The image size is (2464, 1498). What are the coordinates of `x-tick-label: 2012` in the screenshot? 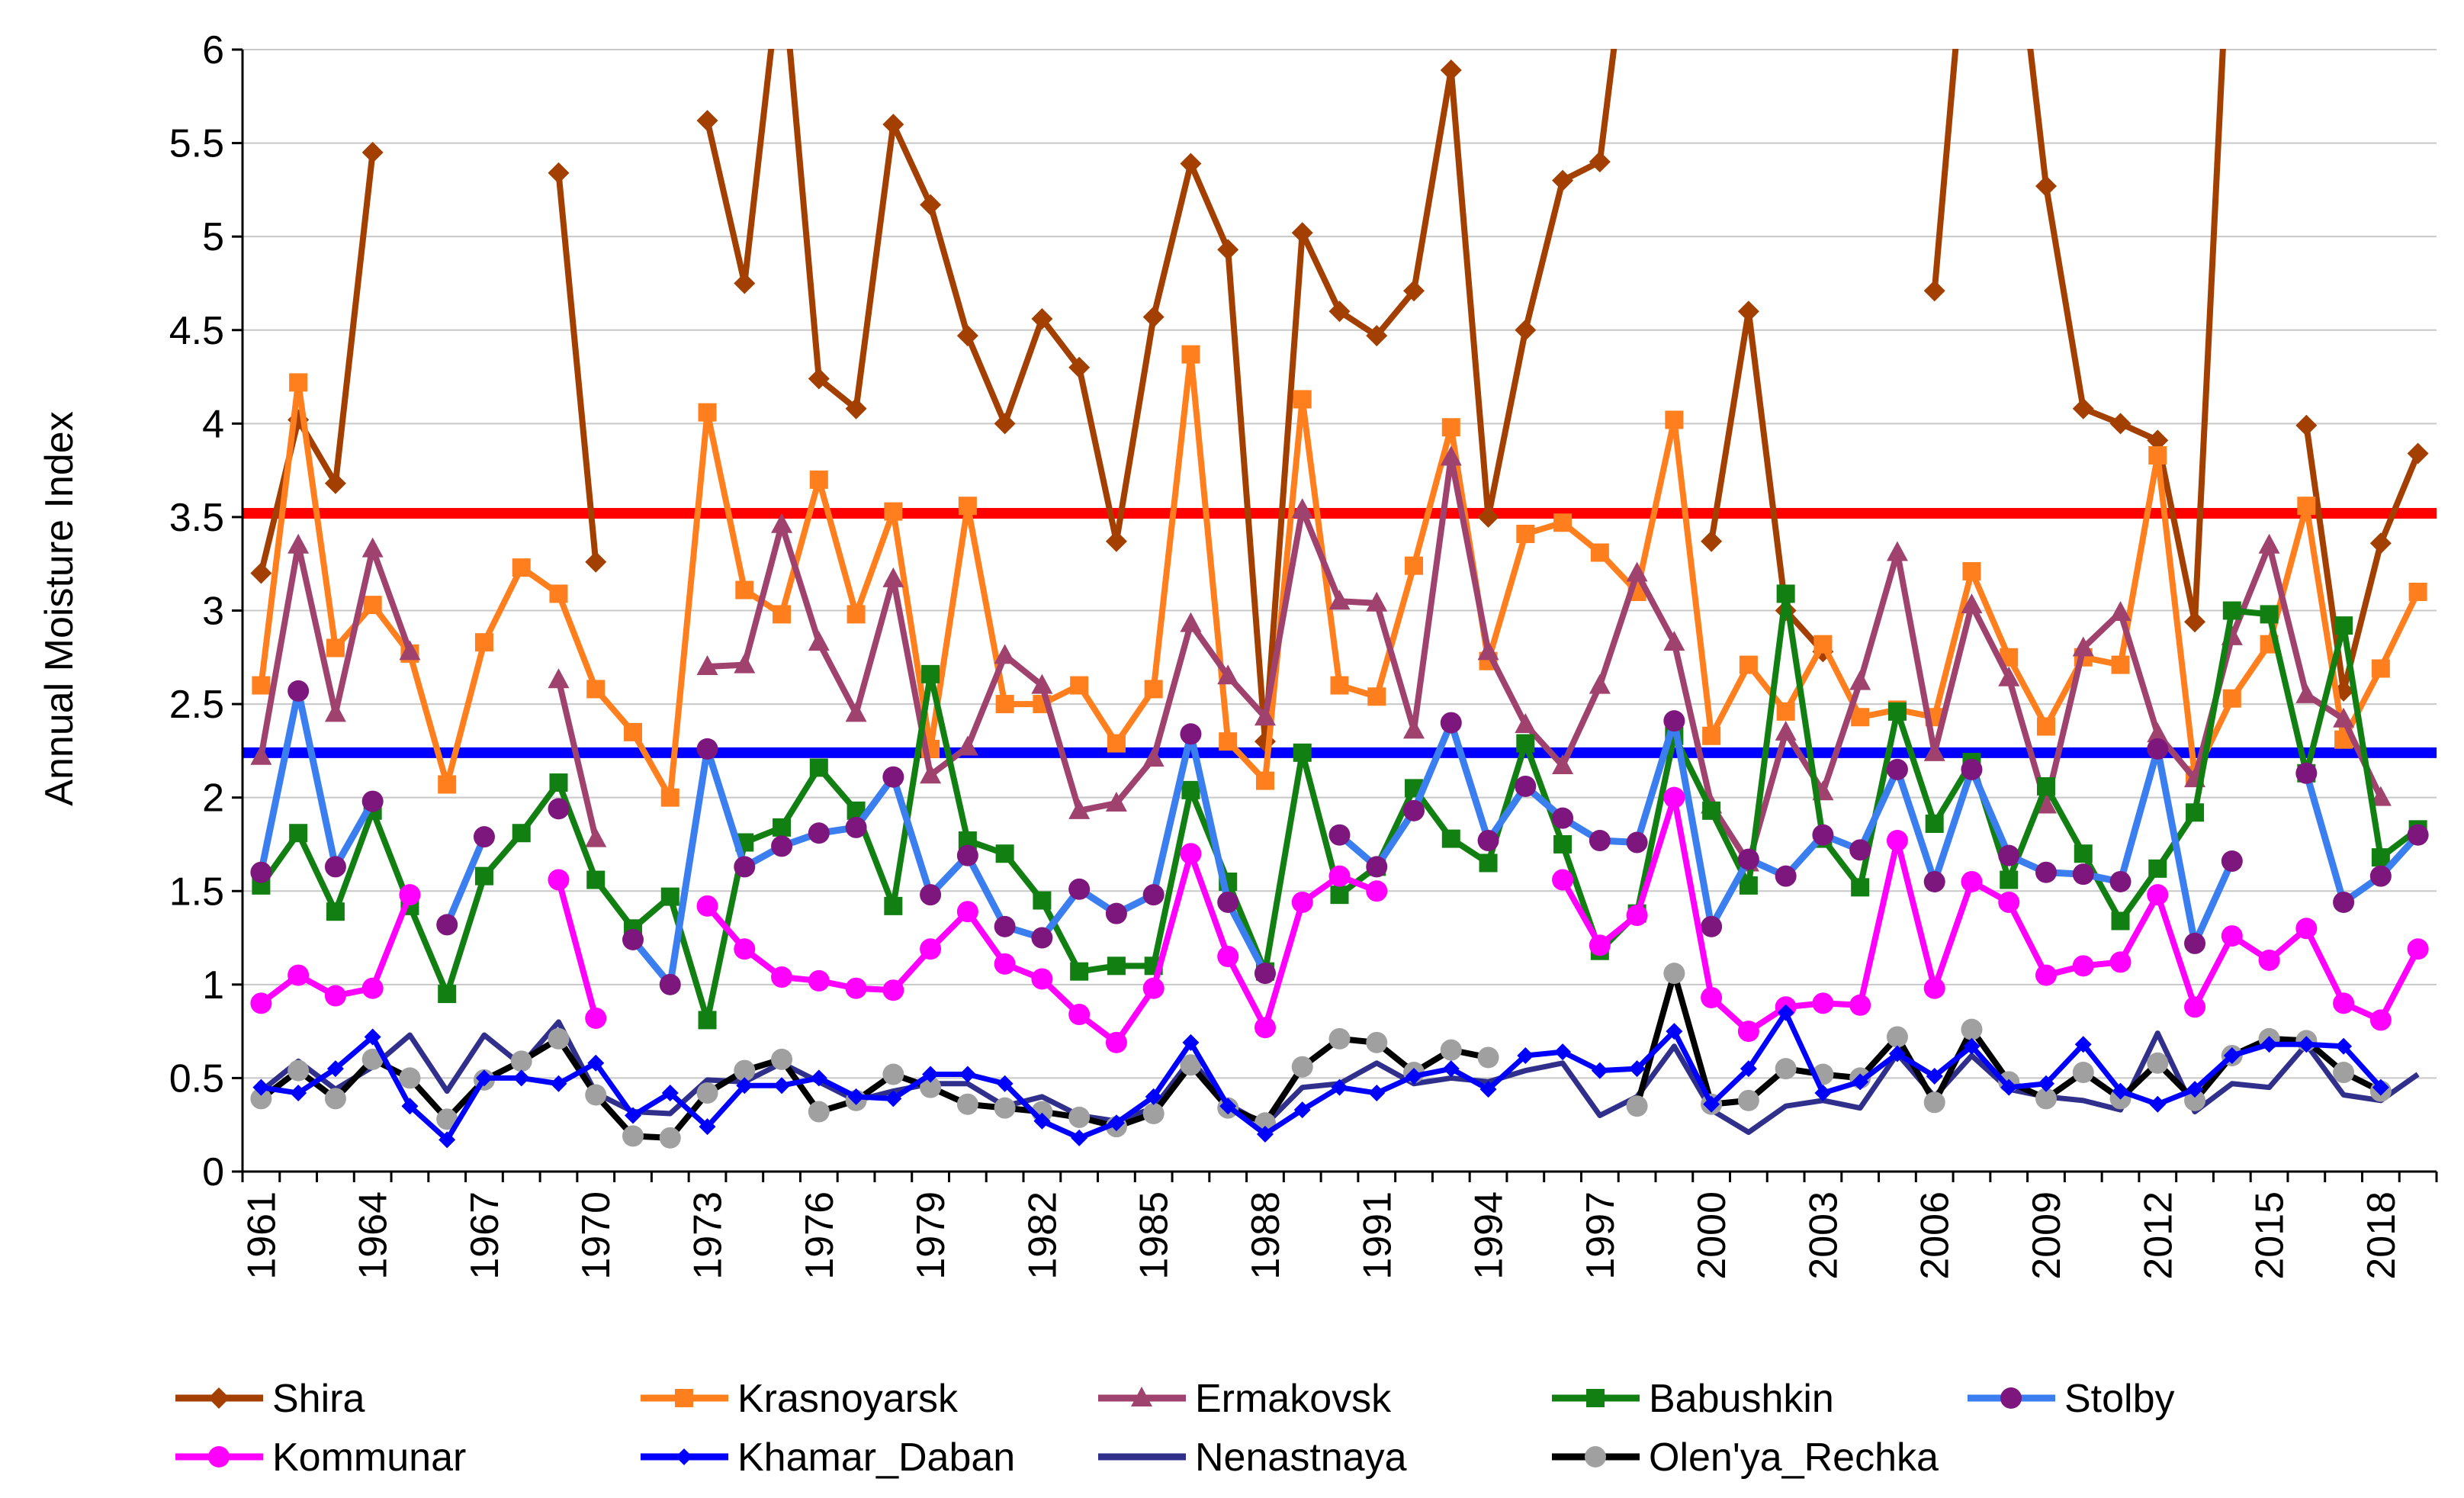 It's located at (2158, 1235).